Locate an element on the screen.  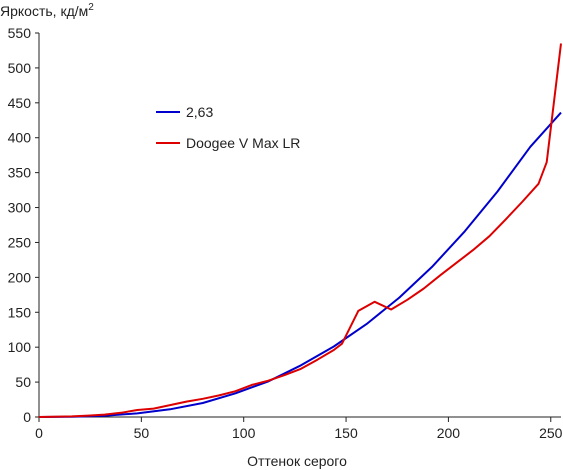
x-tick-label: 250 is located at coordinates (551, 433).